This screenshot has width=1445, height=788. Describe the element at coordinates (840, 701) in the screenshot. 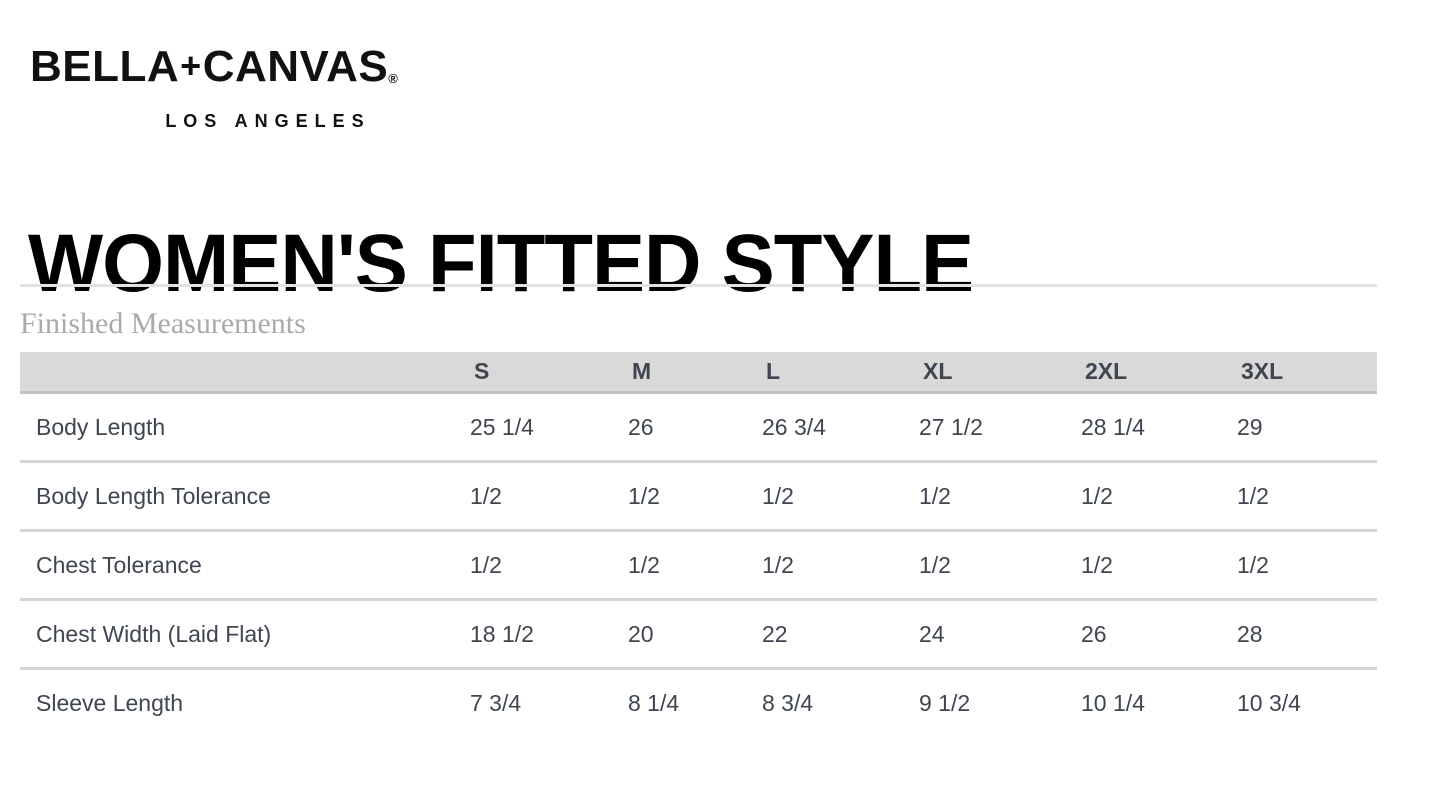

I see `cell-sleeve-length-l: 8 3/4` at that location.